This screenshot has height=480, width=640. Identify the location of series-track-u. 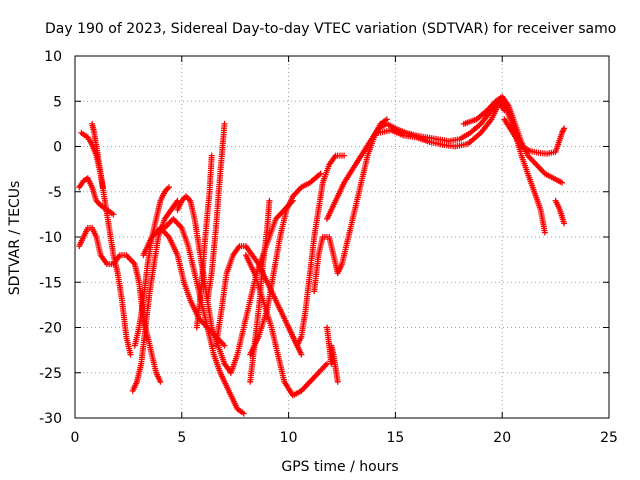
(512, 139).